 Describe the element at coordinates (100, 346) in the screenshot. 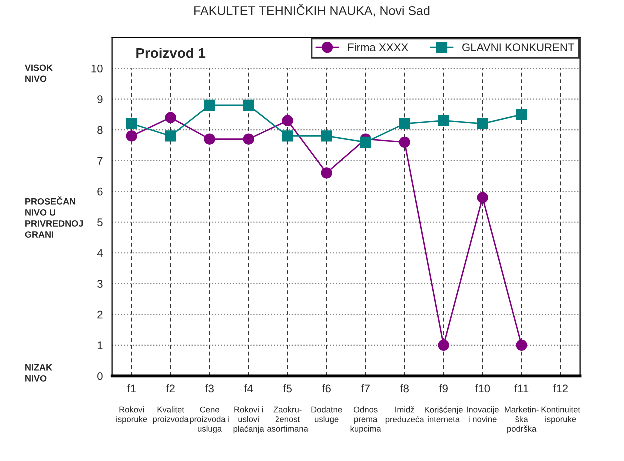

I see `y-tick-label: 1` at that location.